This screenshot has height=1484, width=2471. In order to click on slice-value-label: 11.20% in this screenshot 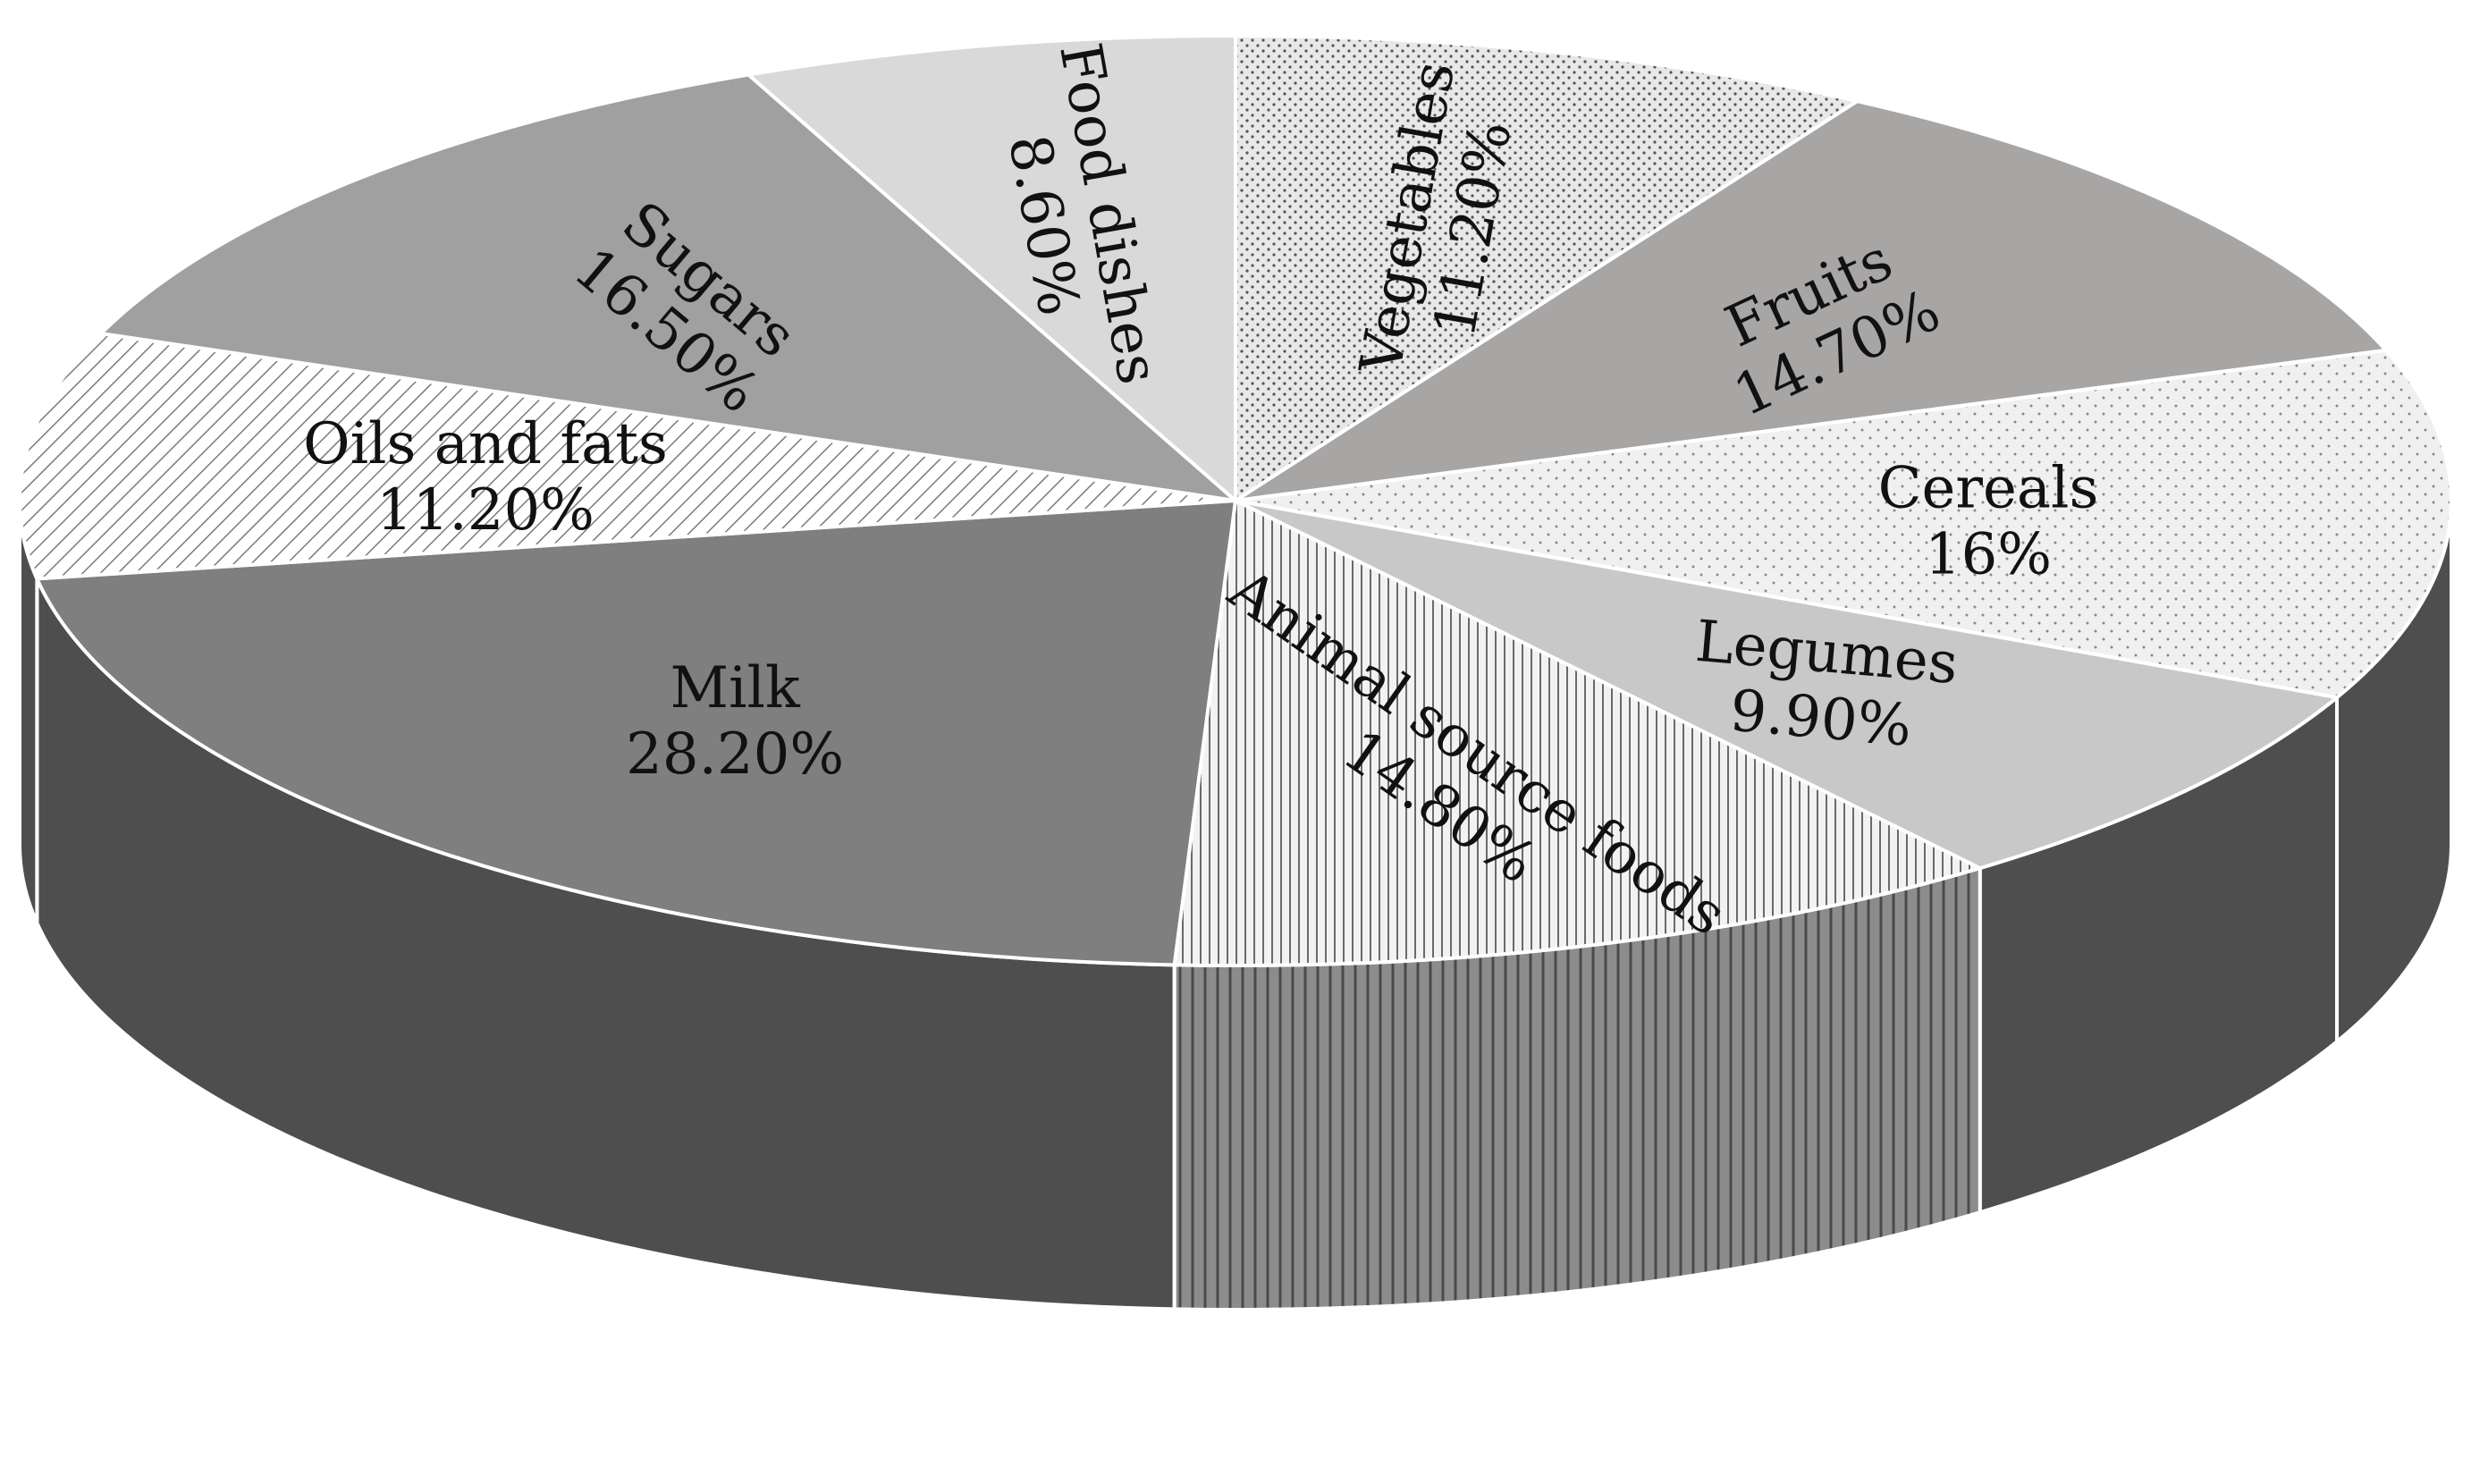, I will do `click(485, 510)`.